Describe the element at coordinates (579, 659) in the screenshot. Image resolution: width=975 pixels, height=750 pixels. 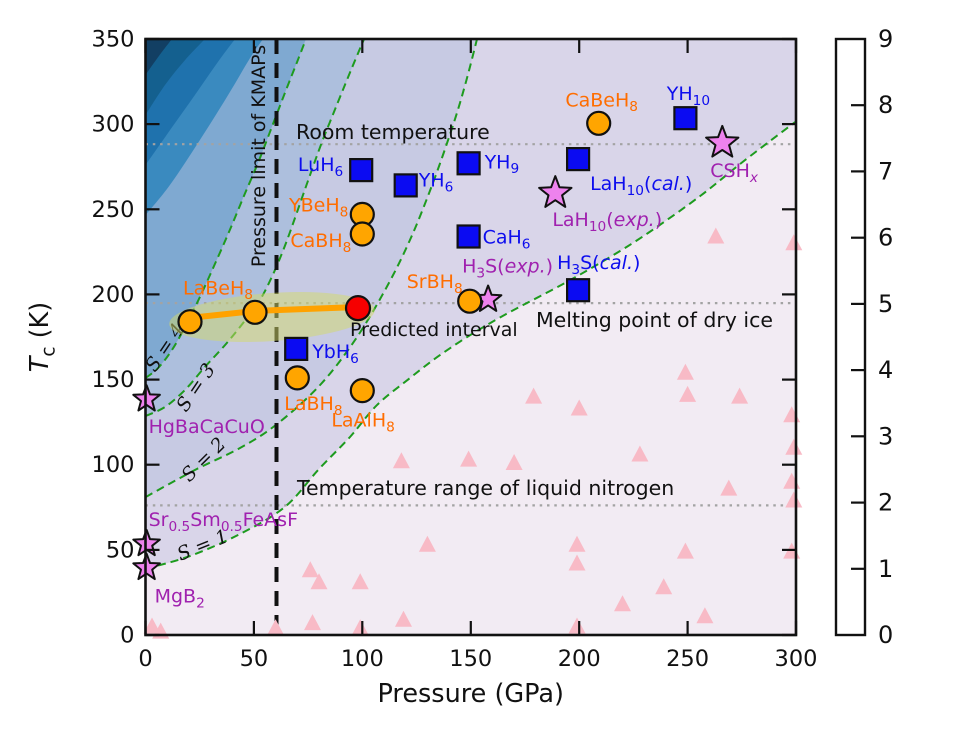
I see `x-tick-label: 200` at that location.